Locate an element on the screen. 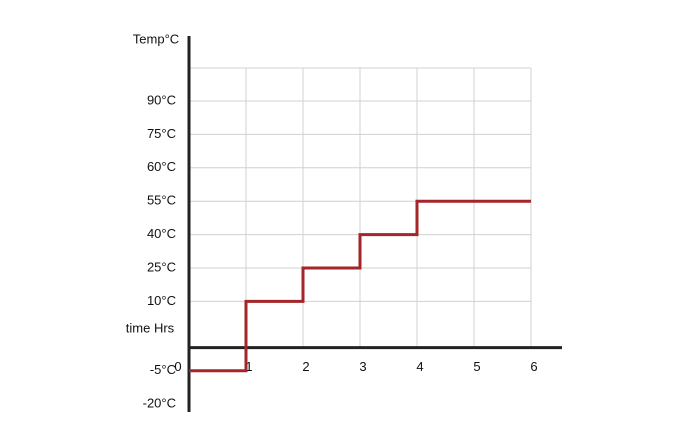 Image resolution: width=683 pixels, height=446 pixels. y-tick-label: 90°C is located at coordinates (161, 99).